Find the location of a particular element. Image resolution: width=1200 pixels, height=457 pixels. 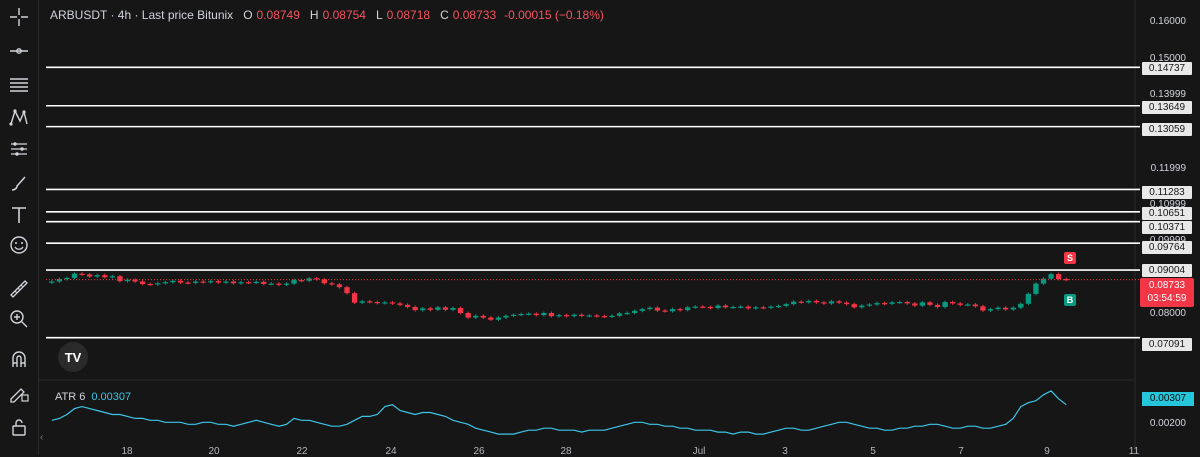

atr-name: ATR 6 is located at coordinates (70, 397).